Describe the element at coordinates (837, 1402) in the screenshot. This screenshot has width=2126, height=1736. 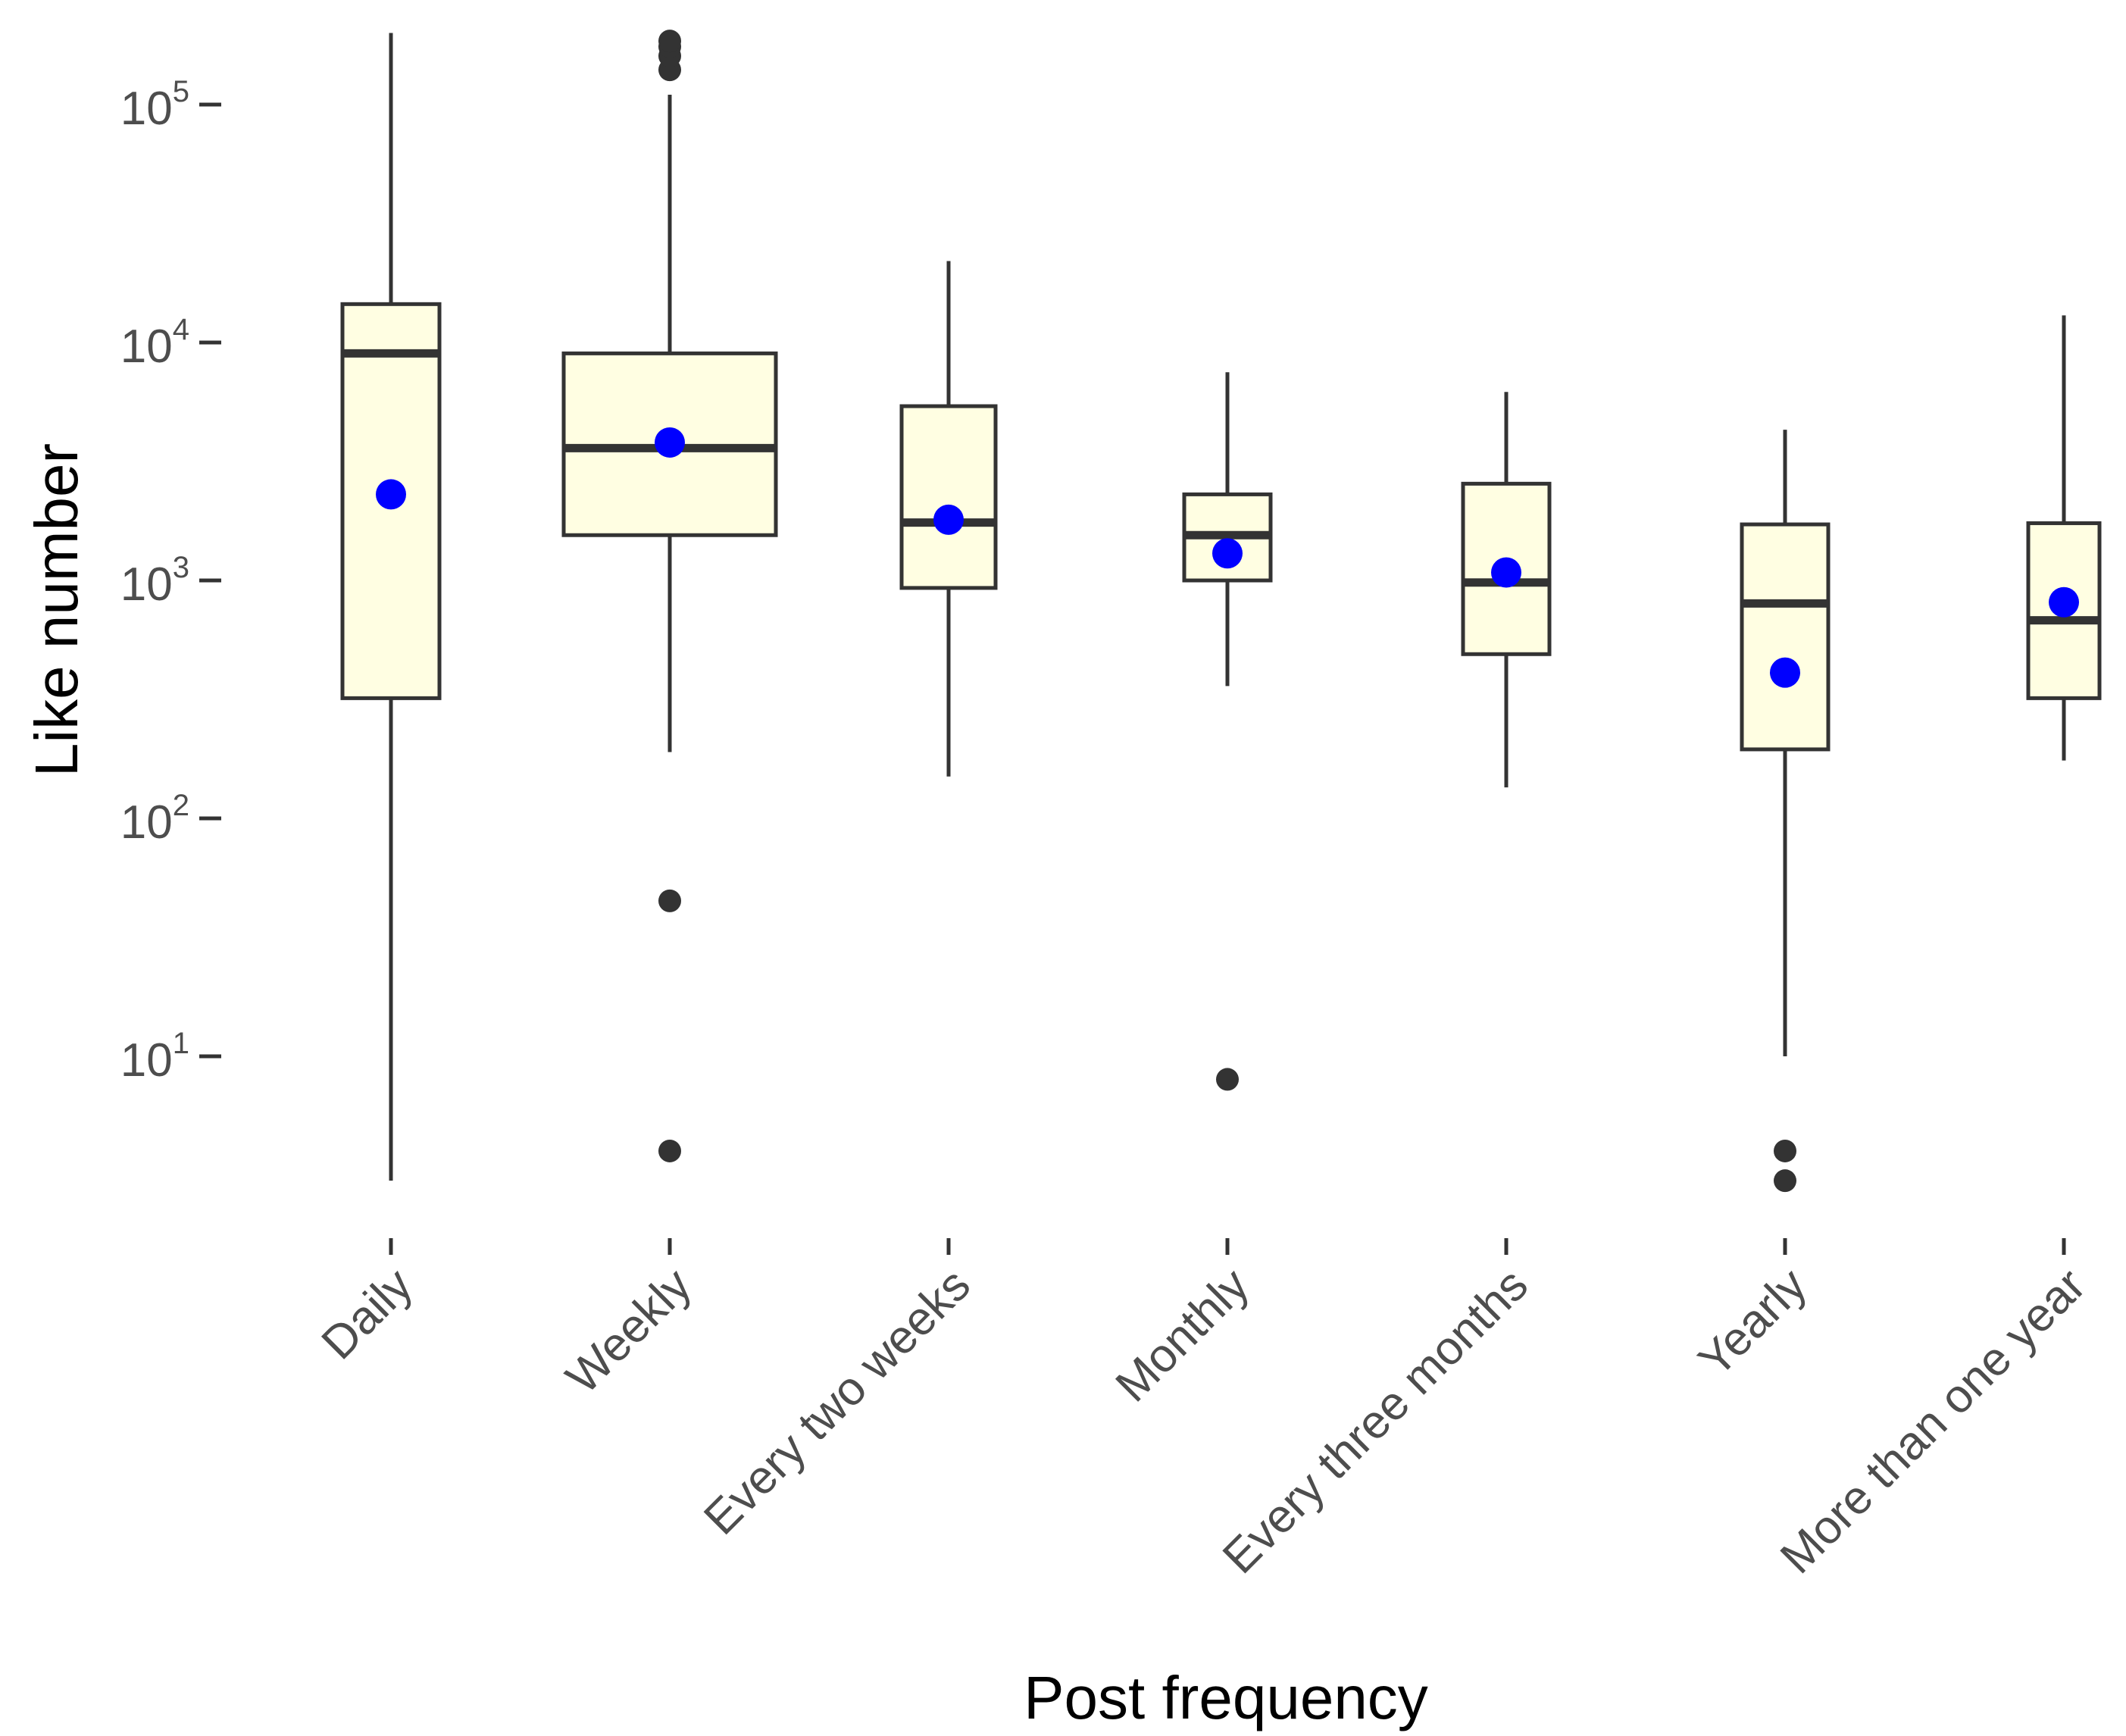
I see `x-tick-label: Every two weeks` at that location.